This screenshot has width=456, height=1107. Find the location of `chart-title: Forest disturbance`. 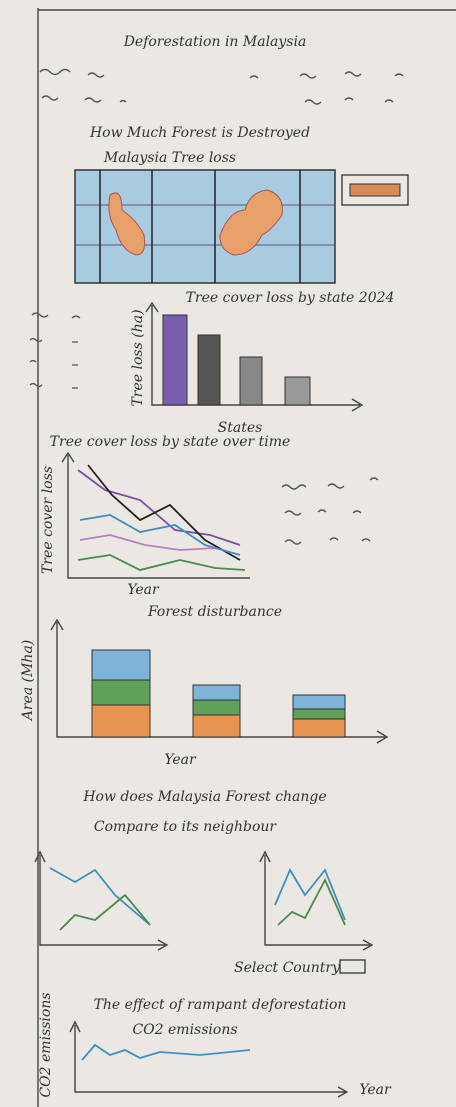

chart-title: Forest disturbance is located at coordinates (214, 612).